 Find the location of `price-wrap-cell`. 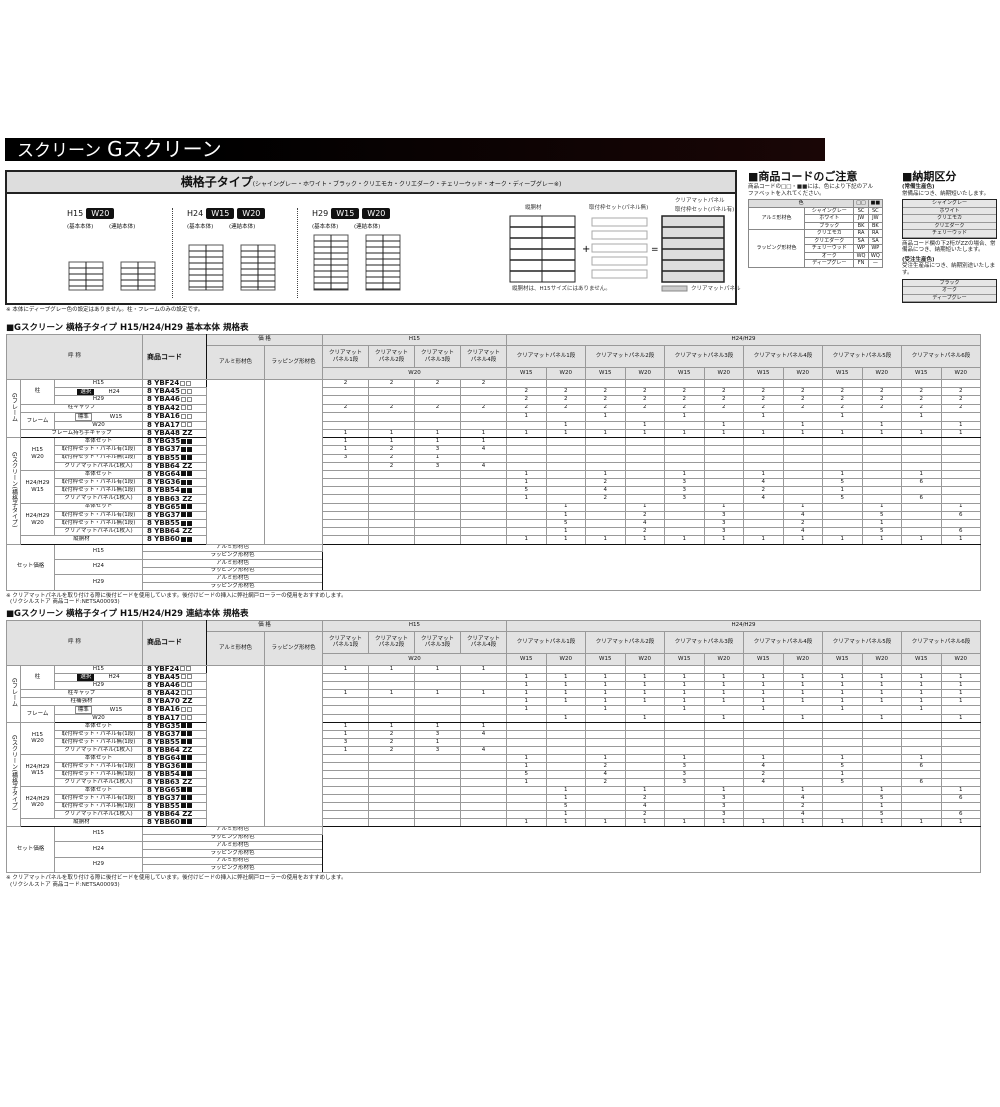

price-wrap-cell is located at coordinates (293, 745).